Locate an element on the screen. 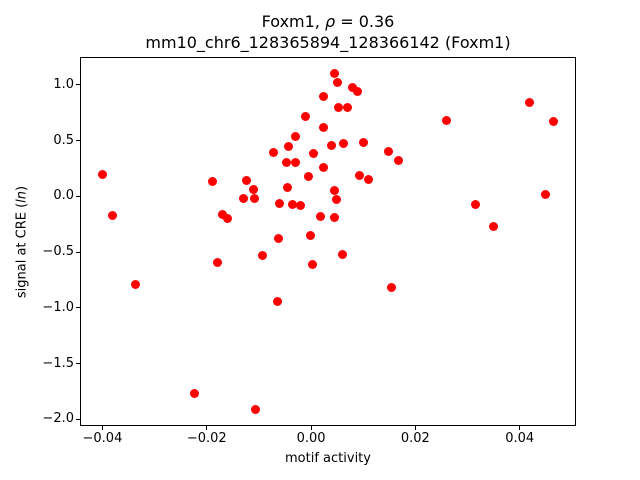 This screenshot has width=640, height=480. x-tick-label: −0.04 is located at coordinates (102, 438).